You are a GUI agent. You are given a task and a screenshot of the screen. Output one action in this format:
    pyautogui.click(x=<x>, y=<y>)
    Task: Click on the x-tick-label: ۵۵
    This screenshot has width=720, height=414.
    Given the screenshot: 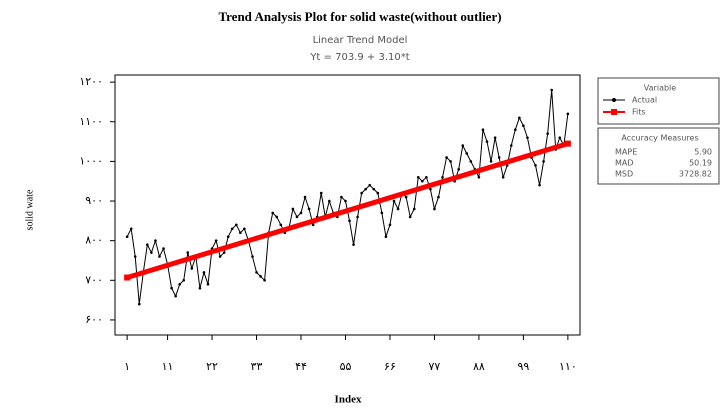 What is the action you would take?
    pyautogui.click(x=346, y=366)
    